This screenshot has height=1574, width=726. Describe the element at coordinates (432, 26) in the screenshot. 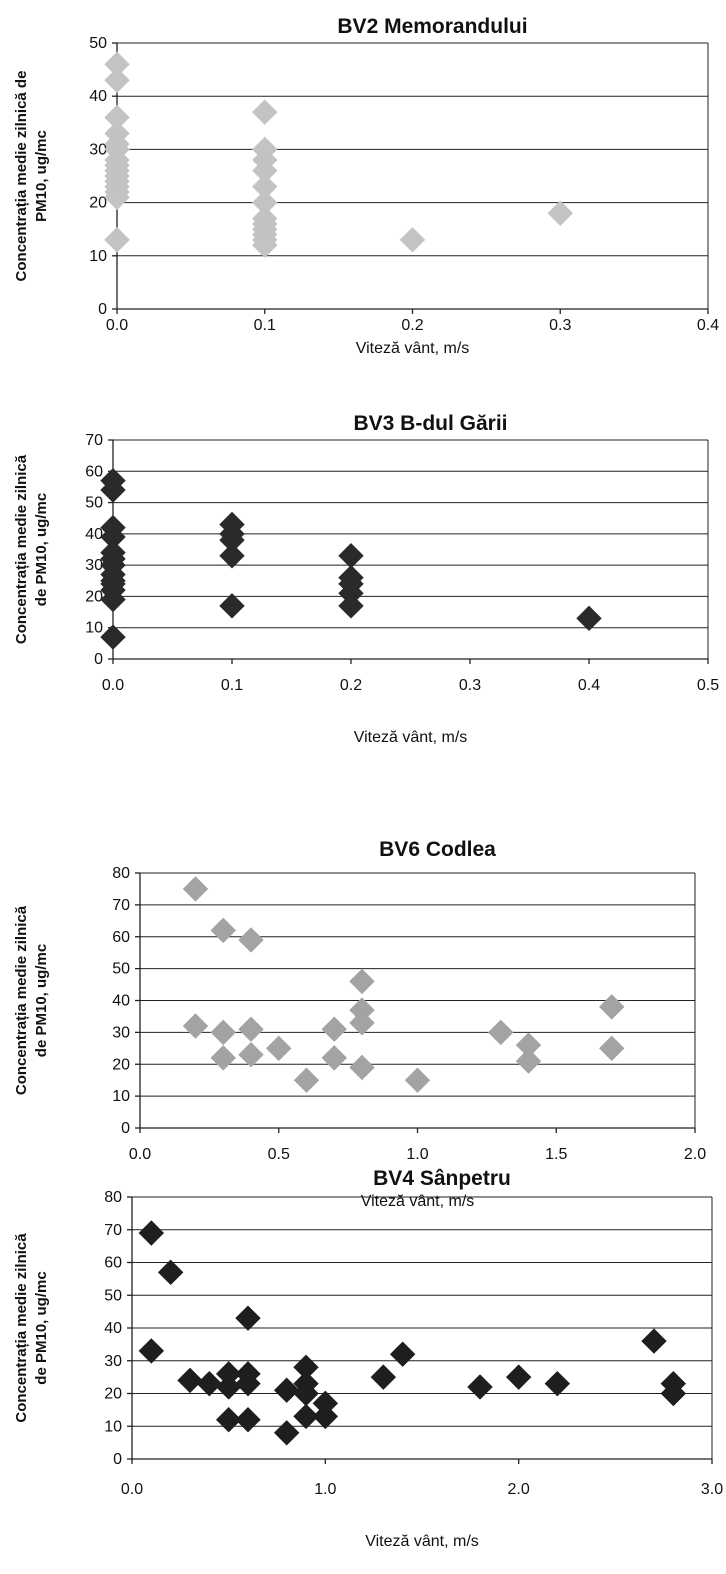

I see `chart-title: BV2 Memorandului` at that location.